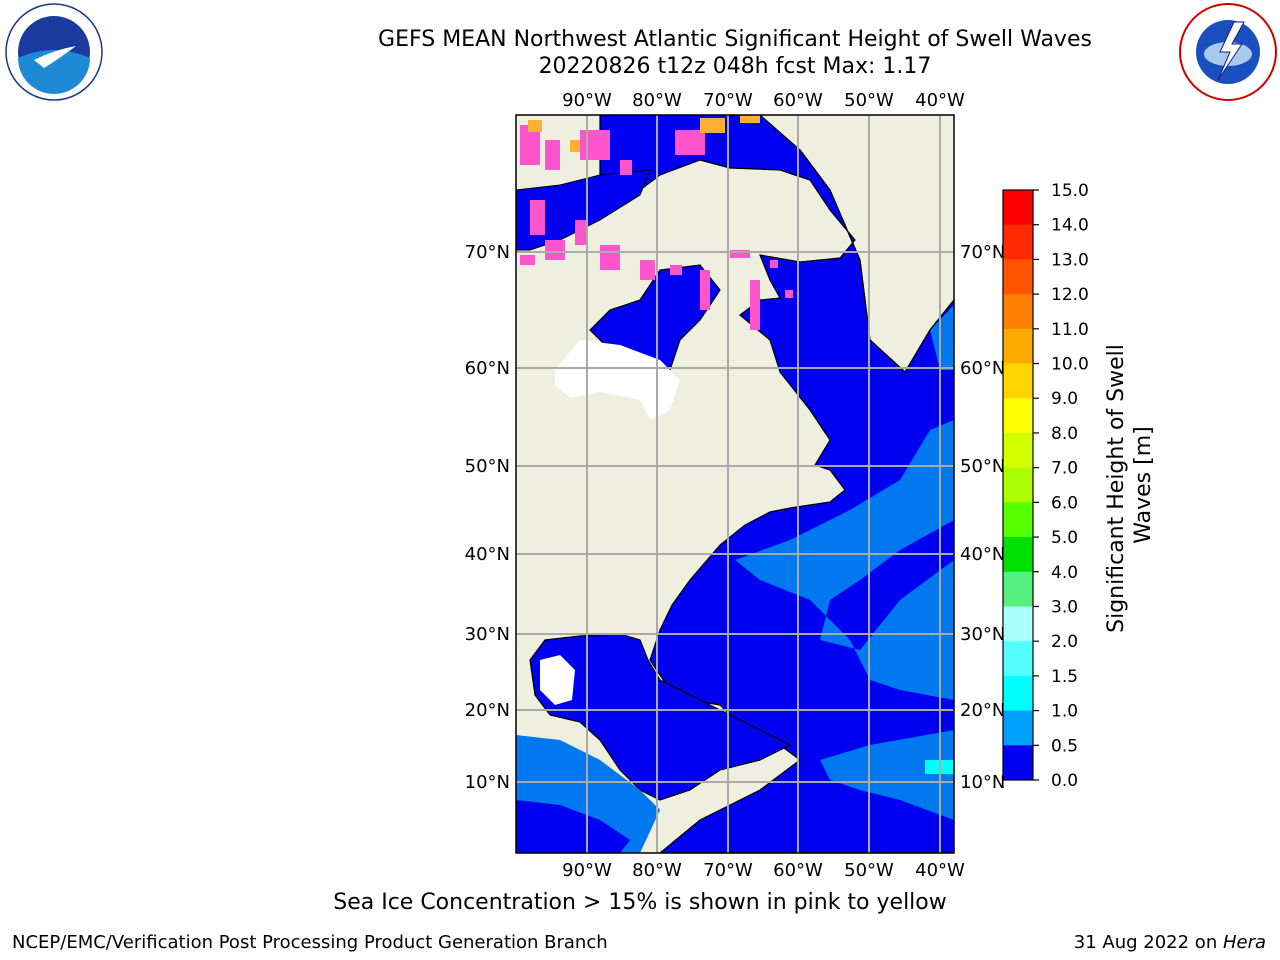 This screenshot has height=960, width=1280. What do you see at coordinates (1148, 942) in the screenshot?
I see `footer-date-text: 31 Aug 2022 on` at bounding box center [1148, 942].